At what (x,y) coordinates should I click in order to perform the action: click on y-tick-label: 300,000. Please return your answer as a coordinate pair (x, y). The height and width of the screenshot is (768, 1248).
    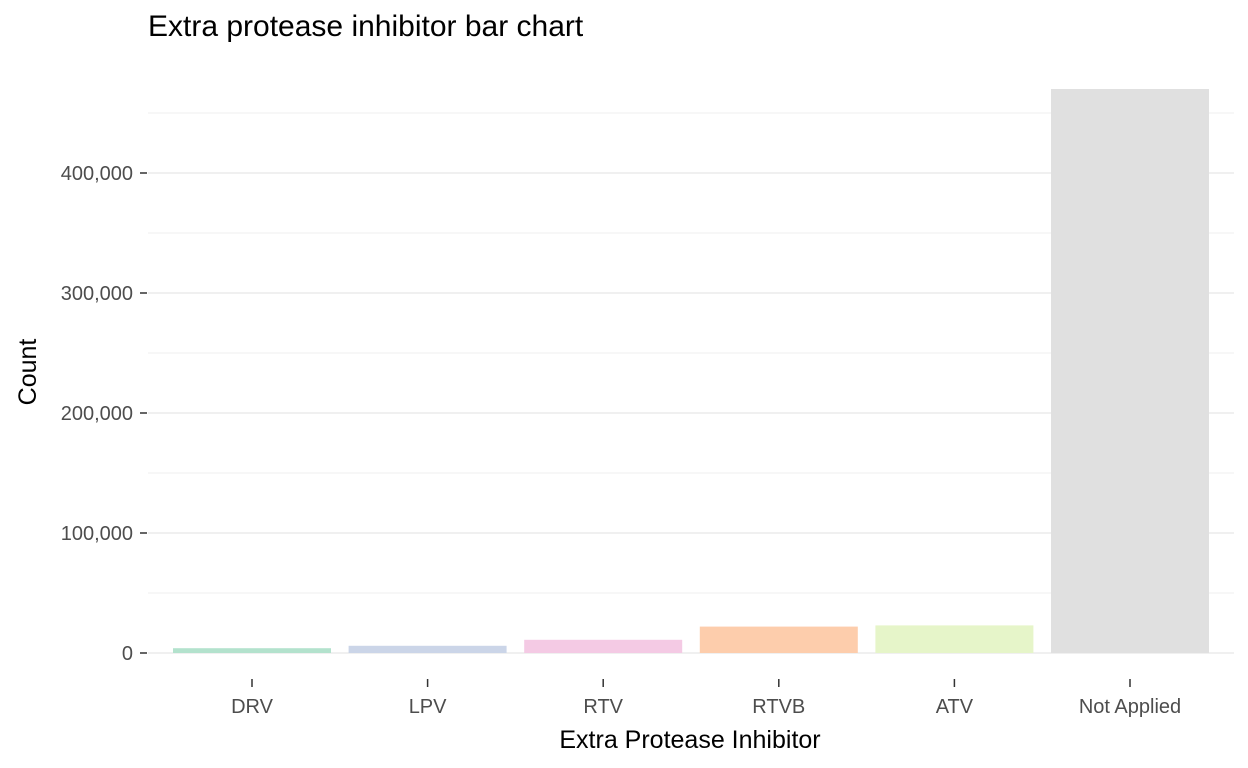
    Looking at the image, I should click on (97, 294).